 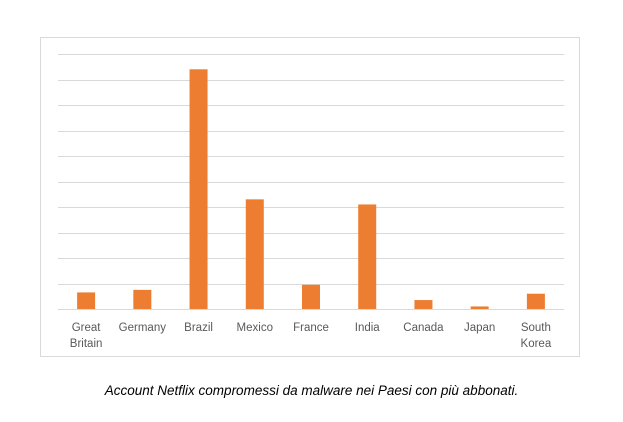 I want to click on x-tick-label: France, so click(x=311, y=328).